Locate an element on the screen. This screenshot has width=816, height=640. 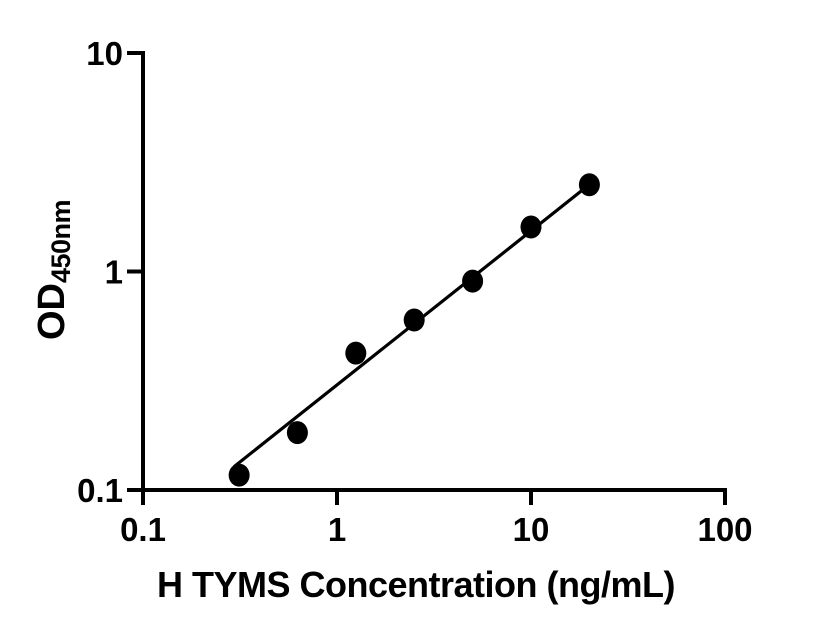
y-axis-title-subscript: 450nm is located at coordinates (61, 241).